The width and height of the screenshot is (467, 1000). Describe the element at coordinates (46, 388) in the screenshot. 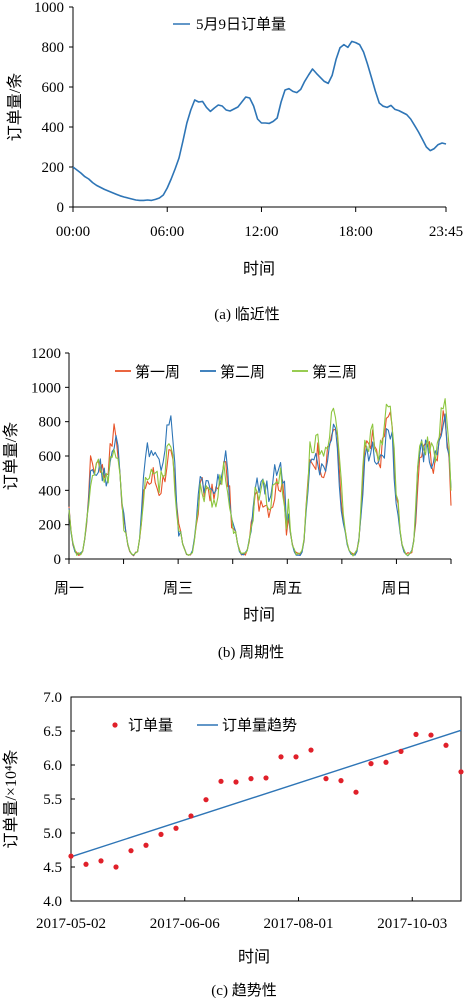

I see `chart-b-ytick-label: 1000` at that location.